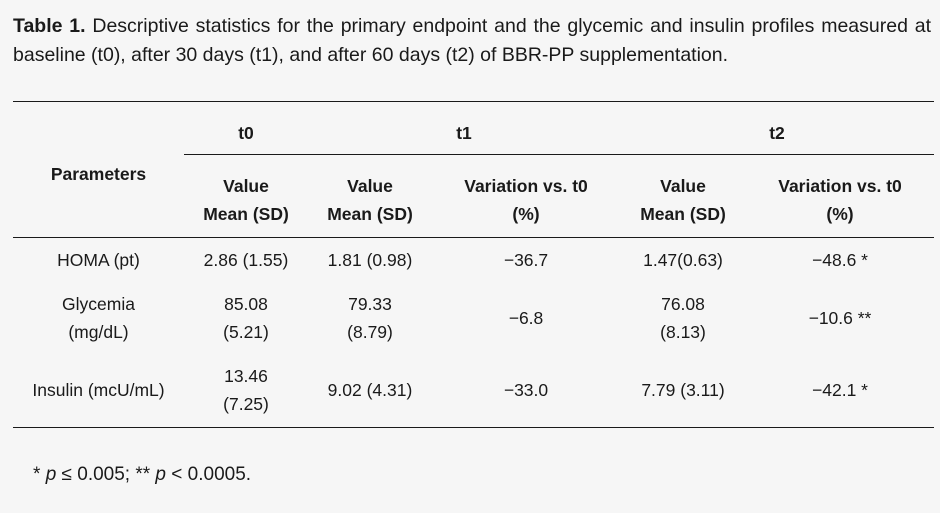  I want to click on table-cell-glycemia-t2-variation: −10.6 **, so click(840, 318).